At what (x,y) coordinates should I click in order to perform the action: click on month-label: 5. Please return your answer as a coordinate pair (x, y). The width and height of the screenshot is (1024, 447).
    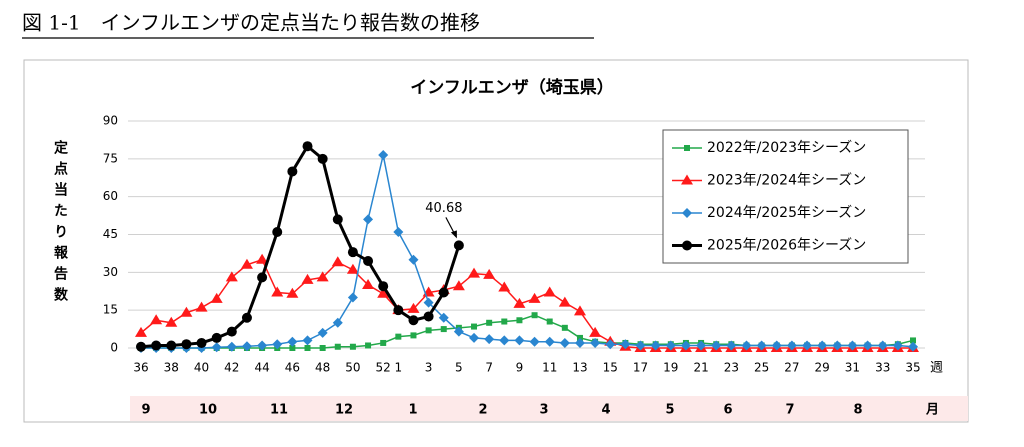
    Looking at the image, I should click on (669, 410).